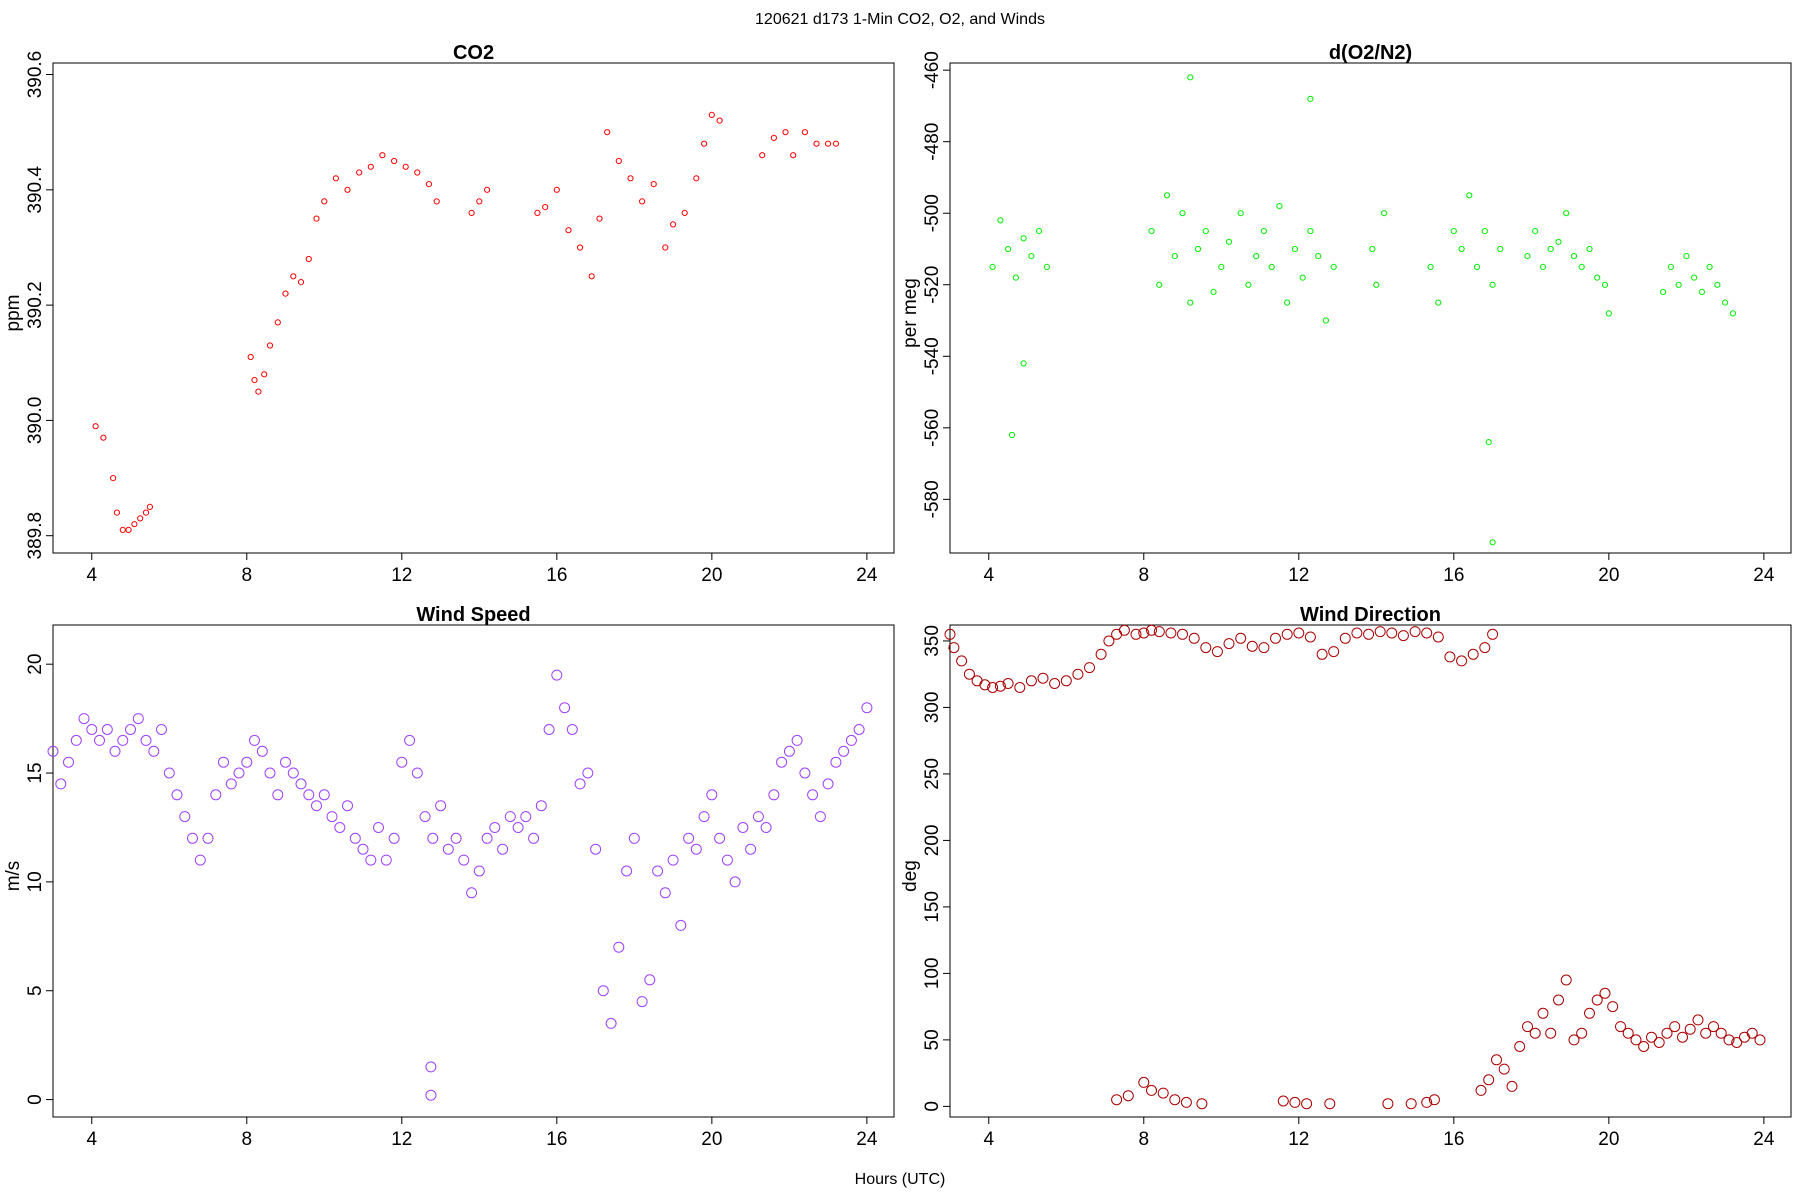  What do you see at coordinates (932, 428) in the screenshot?
I see `chart2-y-tick-label: -560` at bounding box center [932, 428].